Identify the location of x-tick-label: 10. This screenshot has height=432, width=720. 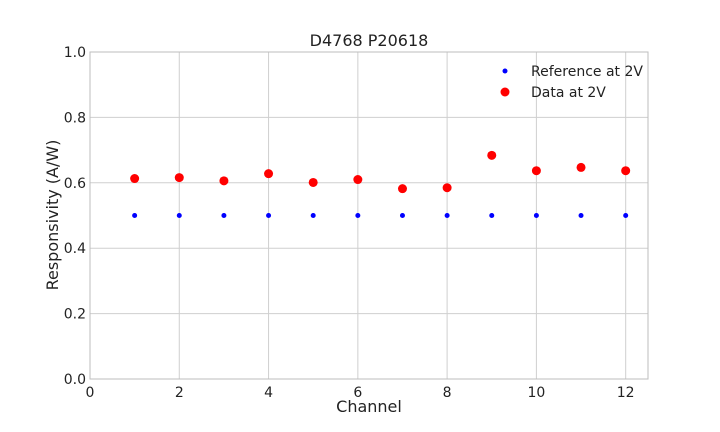
(536, 393).